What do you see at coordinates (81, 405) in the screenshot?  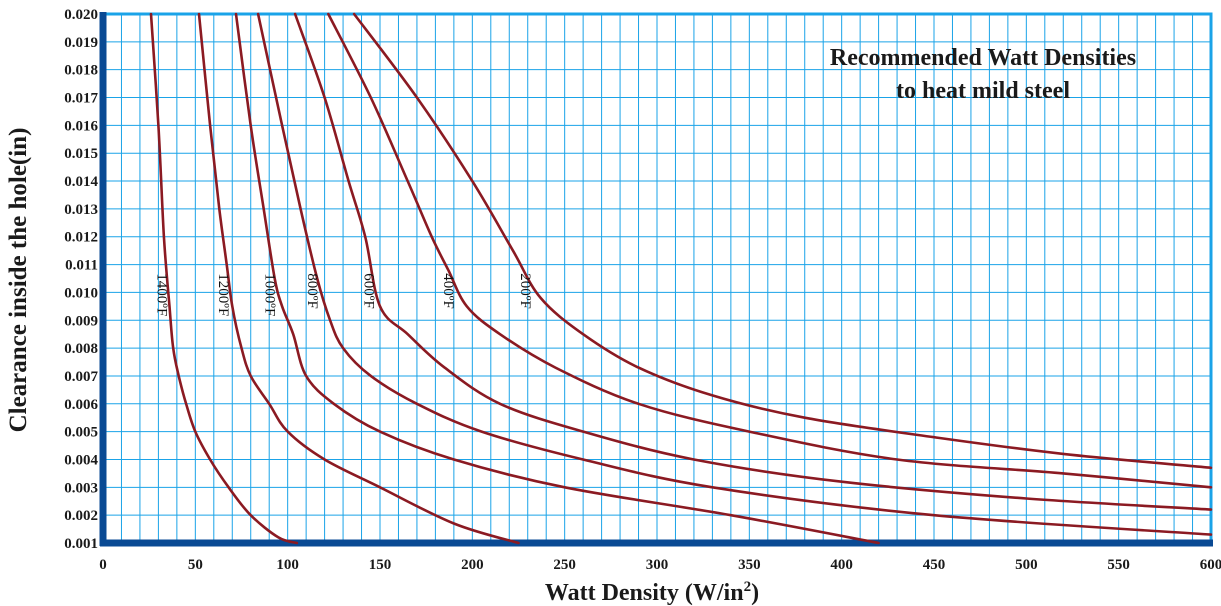 I see `y-tick-label: 0.006` at bounding box center [81, 405].